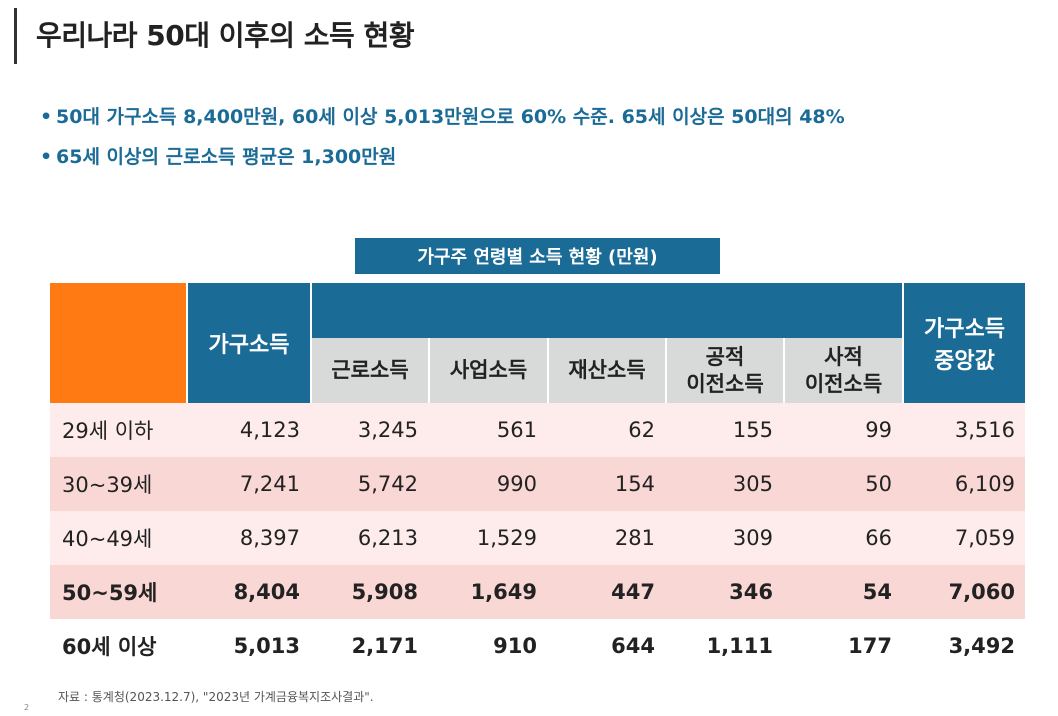 The width and height of the screenshot is (1058, 716). Describe the element at coordinates (109, 647) in the screenshot. I see `row-label: 60세 이상` at that location.